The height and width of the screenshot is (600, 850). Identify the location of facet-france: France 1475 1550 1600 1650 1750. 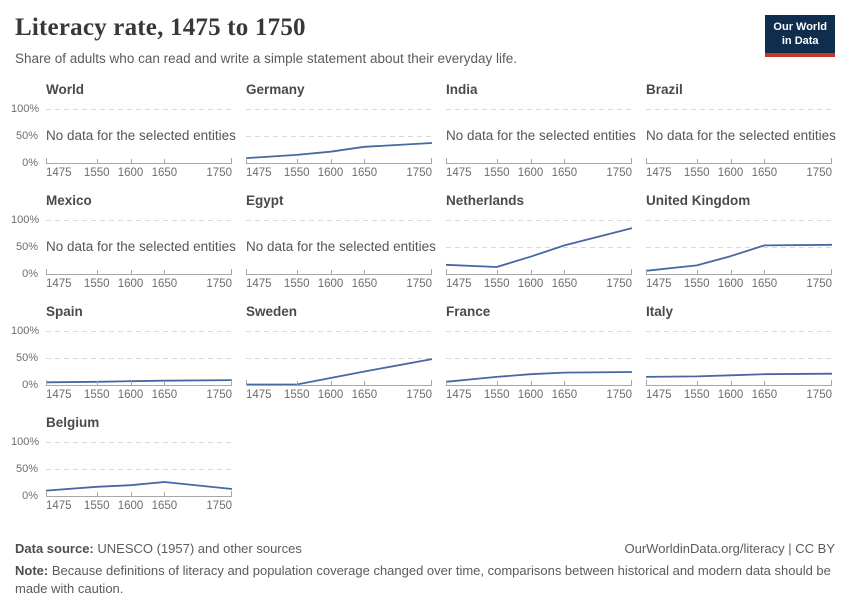
(539, 359).